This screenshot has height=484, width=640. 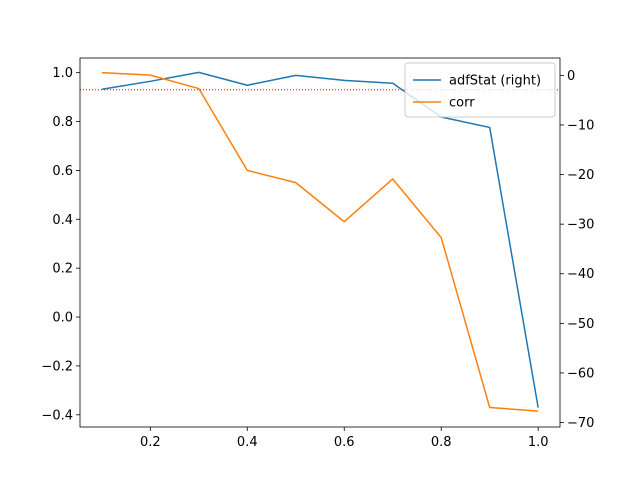 I want to click on x-tick-label: 0.4, so click(x=247, y=442).